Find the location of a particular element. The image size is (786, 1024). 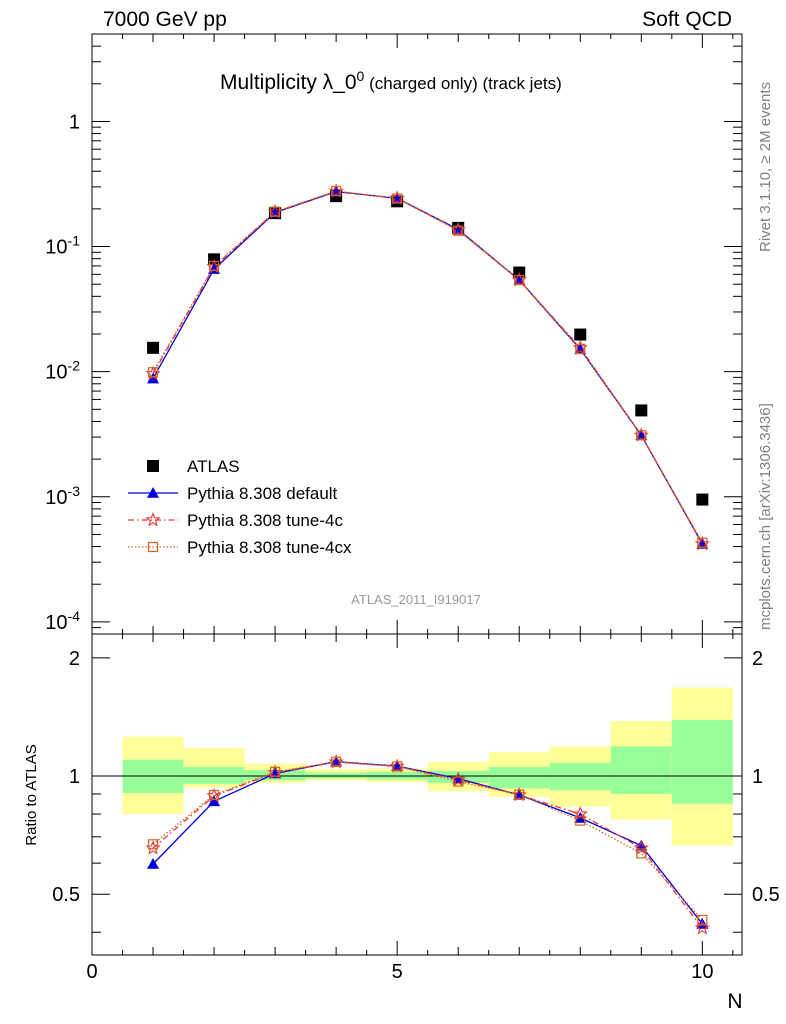

ratio-line-pythia-8-308-tune-4cx is located at coordinates (427, 841).